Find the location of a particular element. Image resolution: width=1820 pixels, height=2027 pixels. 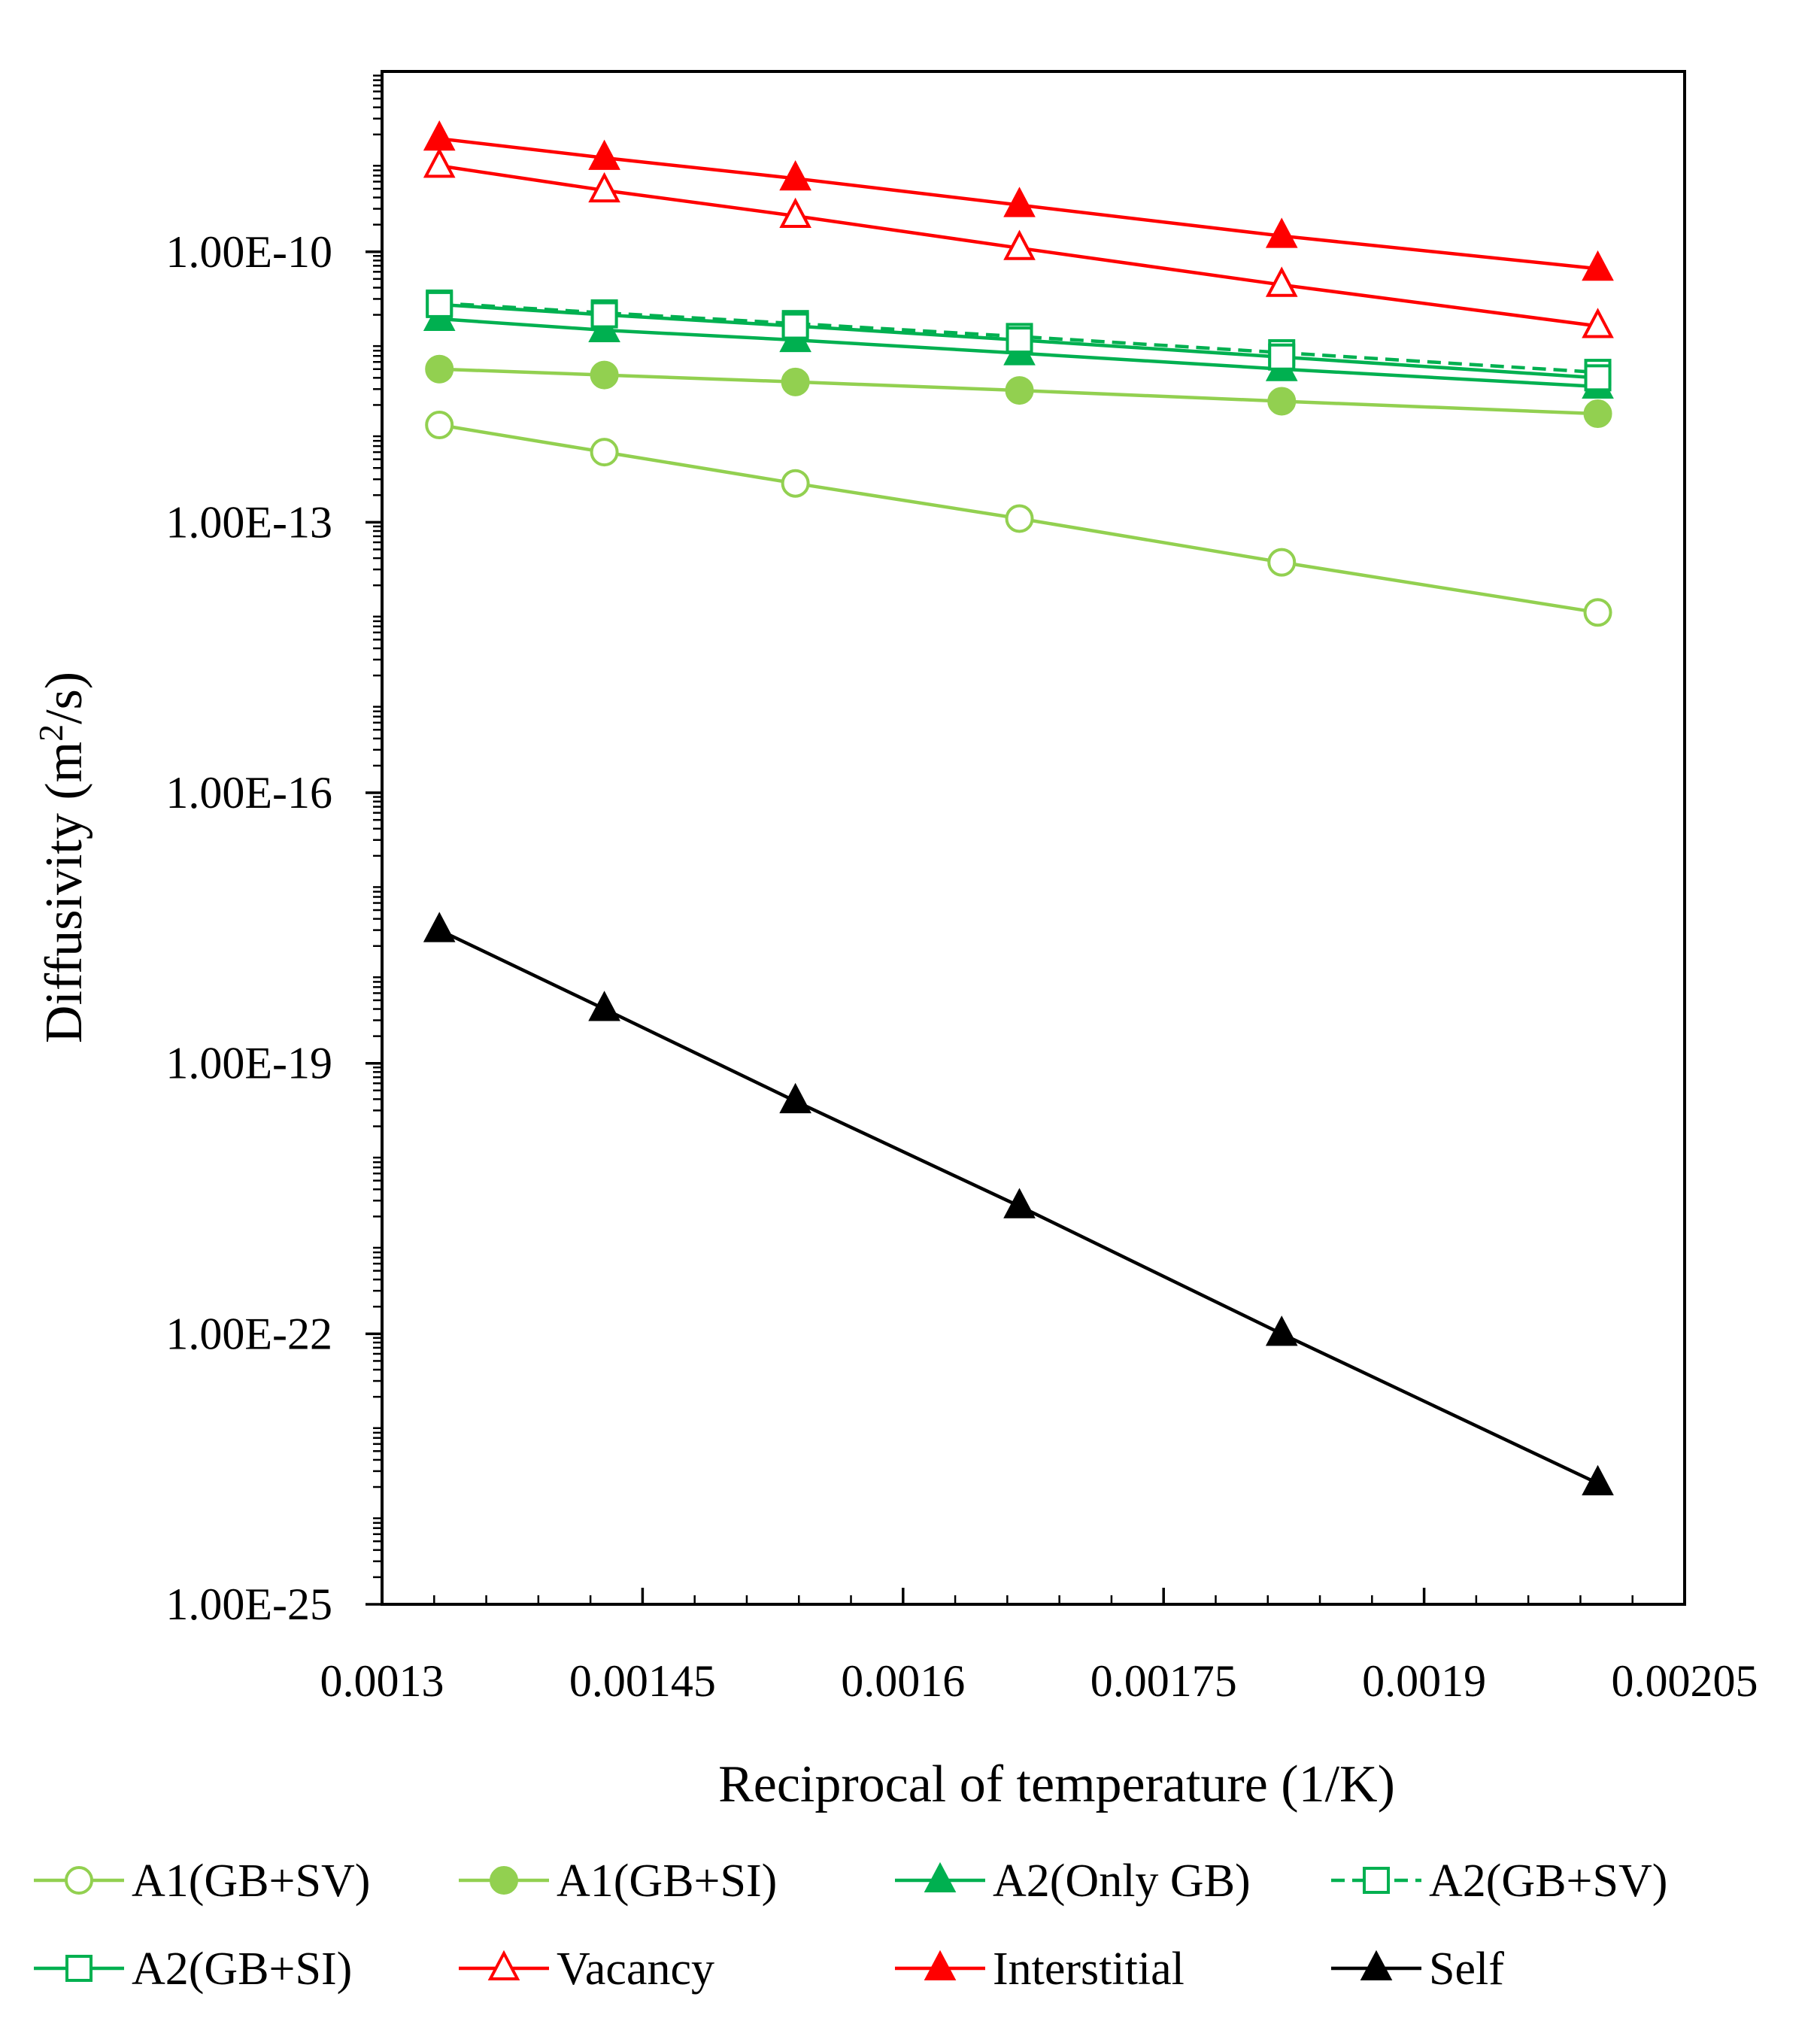

x-tick-label: 0.00145 is located at coordinates (642, 1681).